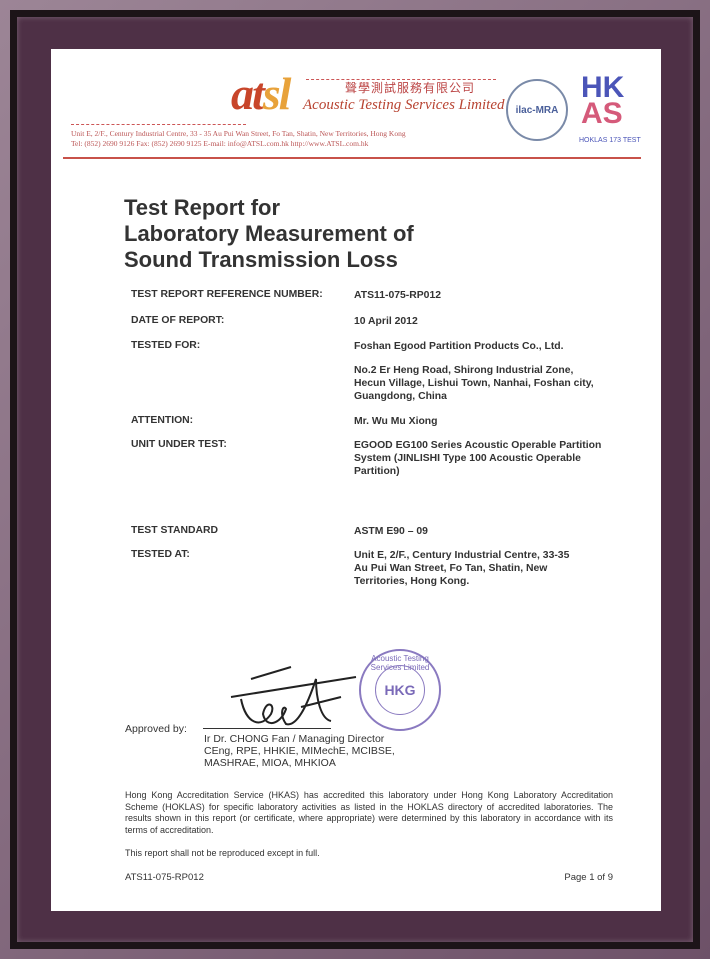  What do you see at coordinates (537, 110) in the screenshot?
I see `ilac-mra-logo: ilac-MRA` at bounding box center [537, 110].